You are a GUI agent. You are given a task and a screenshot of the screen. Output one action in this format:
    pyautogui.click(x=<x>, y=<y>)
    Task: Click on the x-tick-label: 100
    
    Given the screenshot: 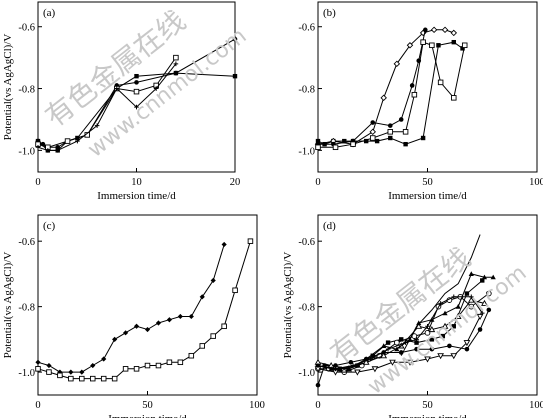 What is the action you would take?
    pyautogui.click(x=257, y=405)
    